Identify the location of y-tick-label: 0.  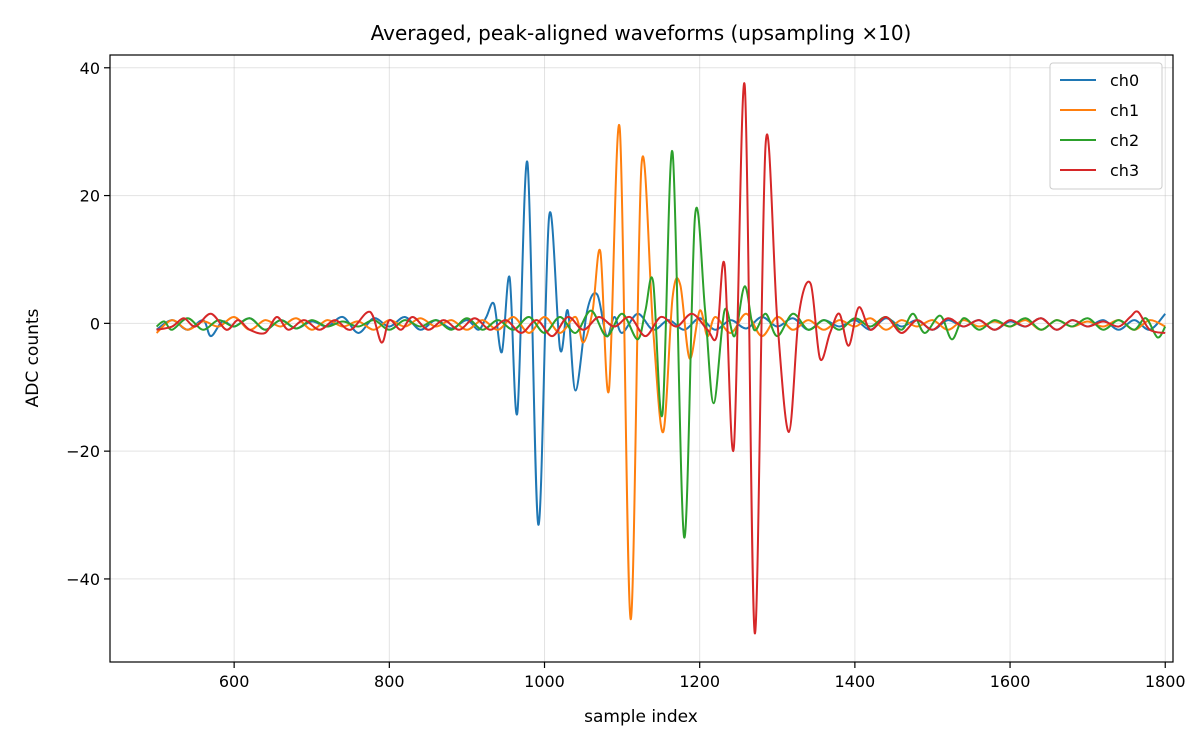
(95, 323).